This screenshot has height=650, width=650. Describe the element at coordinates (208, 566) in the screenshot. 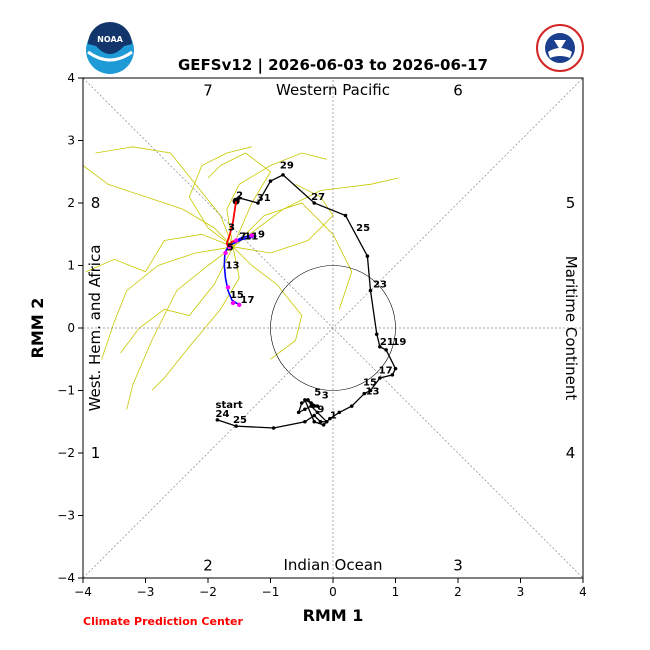

I see `phase-number: 2` at that location.